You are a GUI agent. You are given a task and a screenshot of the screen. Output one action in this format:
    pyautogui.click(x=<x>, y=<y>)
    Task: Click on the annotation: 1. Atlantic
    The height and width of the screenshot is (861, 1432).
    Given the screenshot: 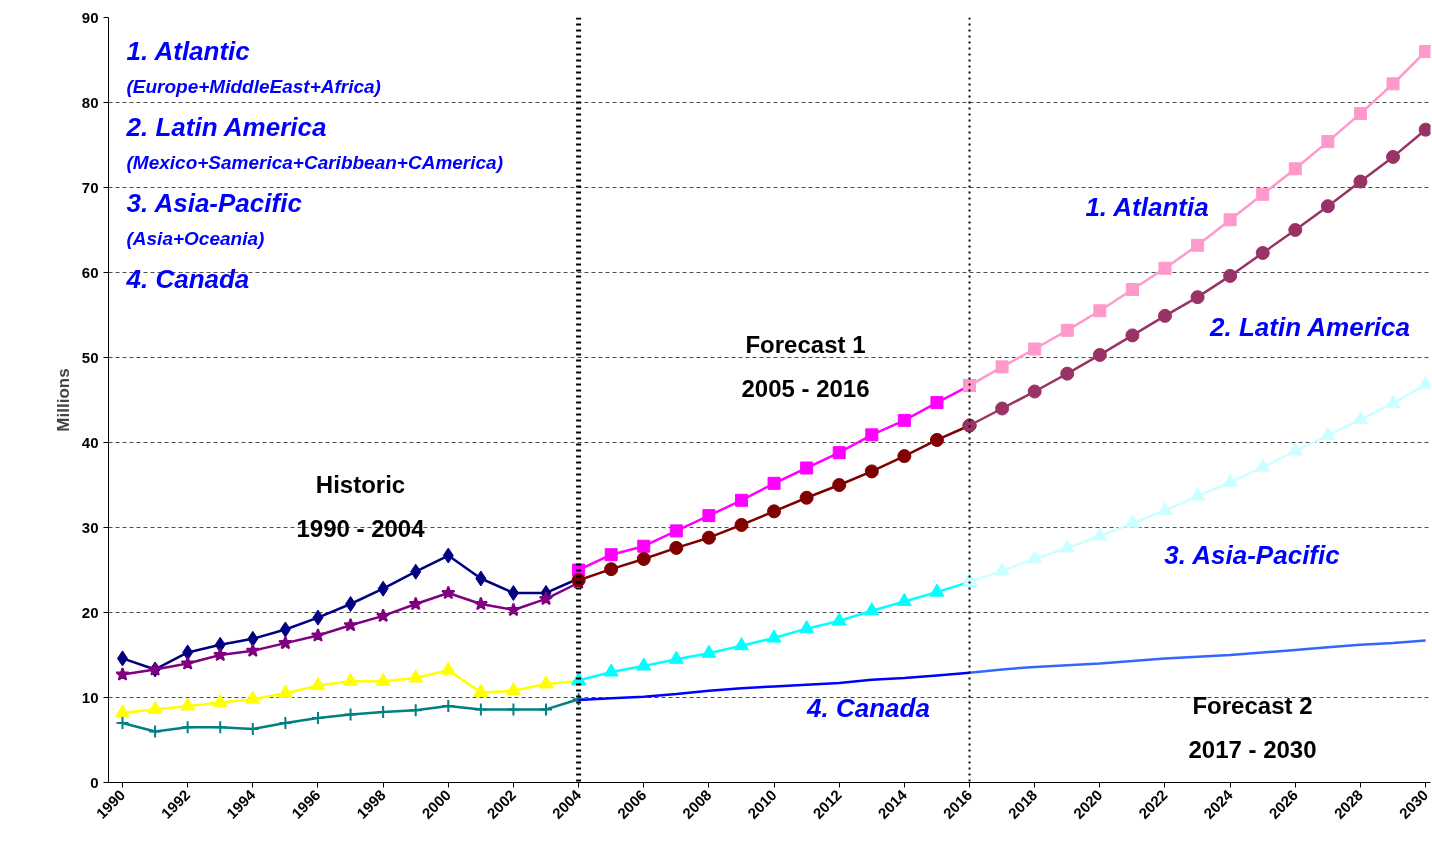 What is the action you would take?
    pyautogui.click(x=188, y=50)
    